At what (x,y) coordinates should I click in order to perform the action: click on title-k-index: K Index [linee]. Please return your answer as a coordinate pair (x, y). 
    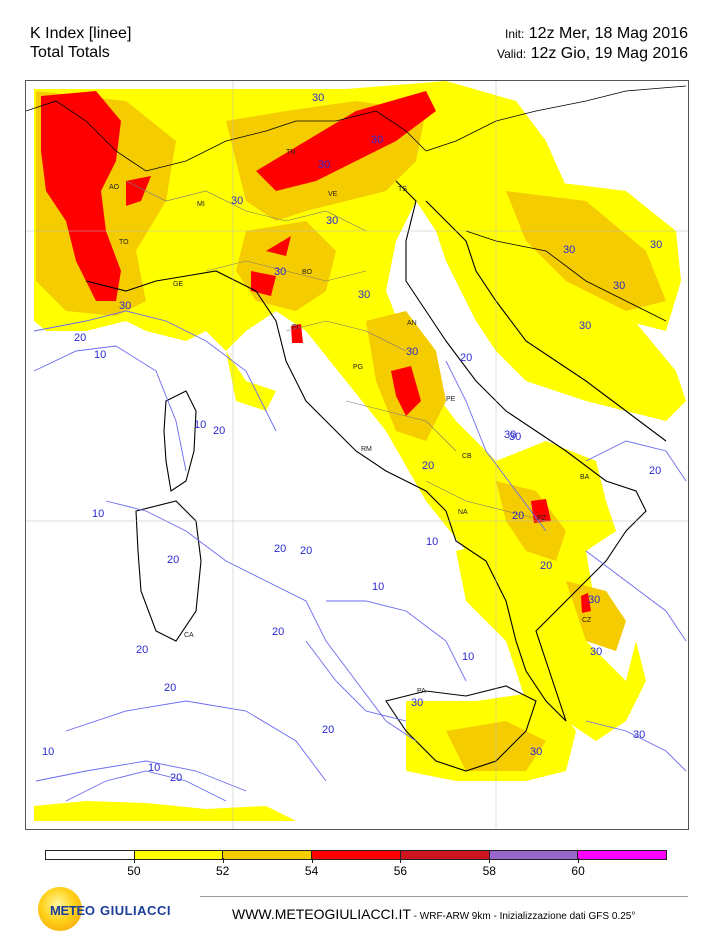
    Looking at the image, I should click on (81, 33).